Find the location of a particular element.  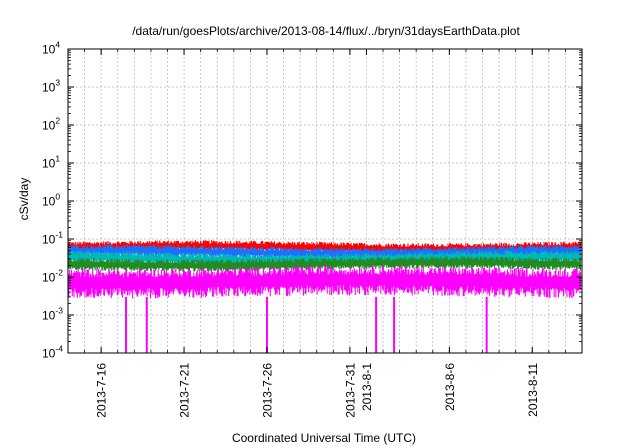

x-tick-label: 2013-7-16 is located at coordinates (102, 390).